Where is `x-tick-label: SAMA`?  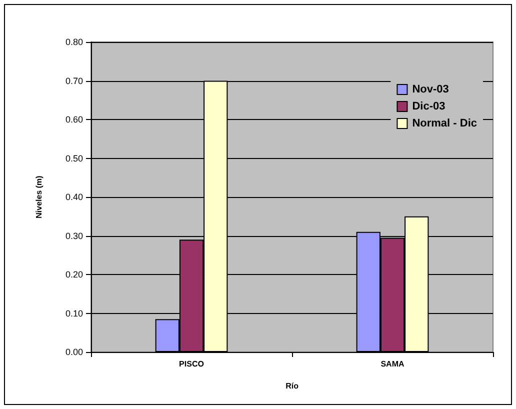
x-tick-label: SAMA is located at coordinates (392, 364).